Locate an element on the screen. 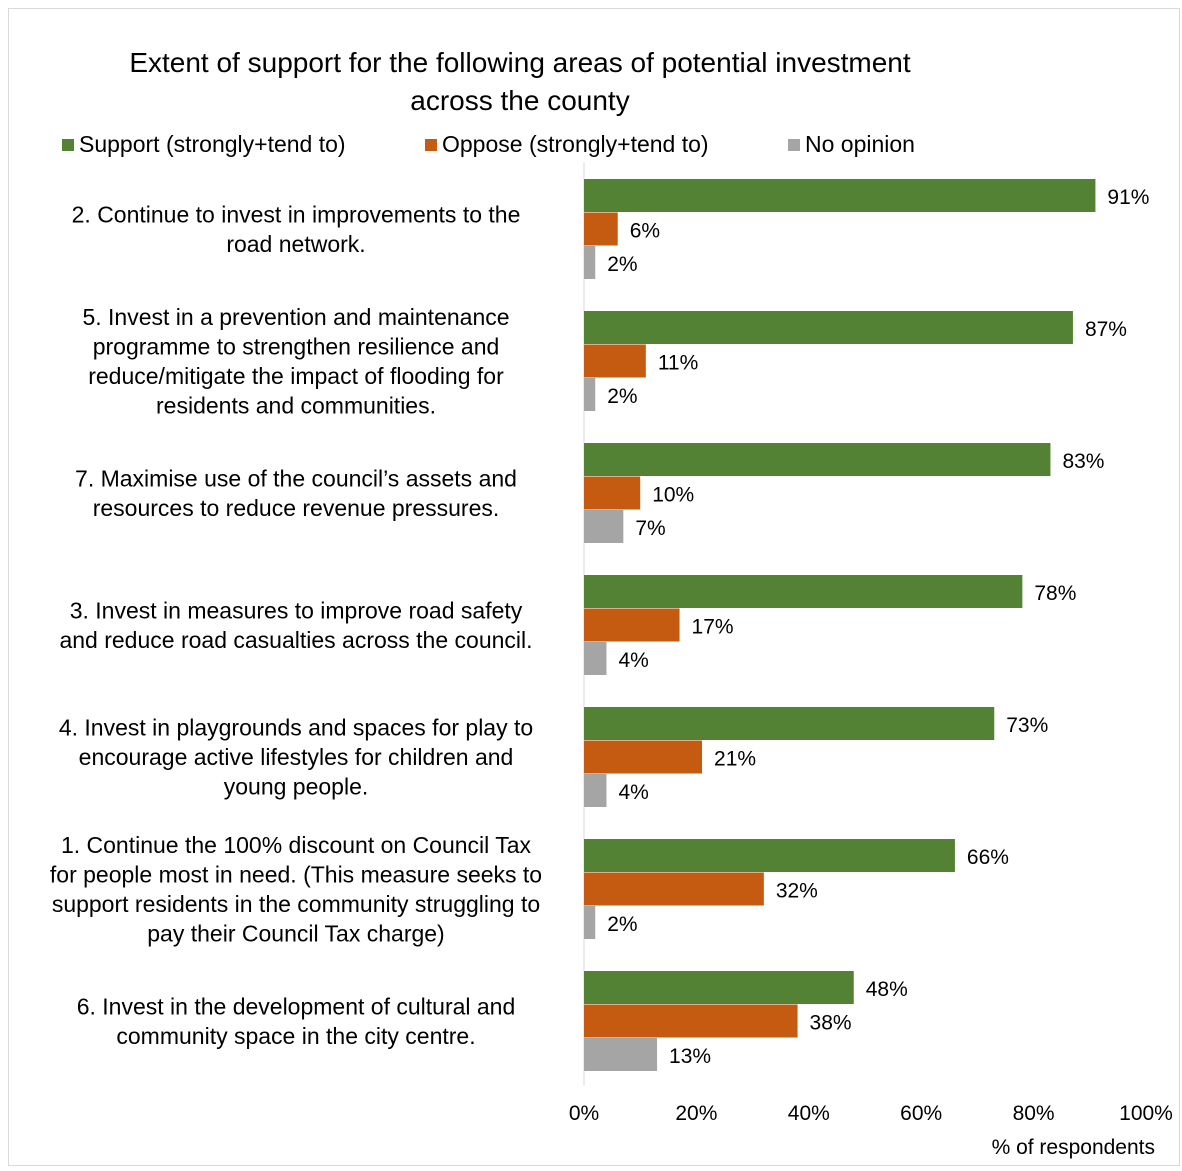 The width and height of the screenshot is (1182, 1171). legend-label-3: No opinion is located at coordinates (860, 144).